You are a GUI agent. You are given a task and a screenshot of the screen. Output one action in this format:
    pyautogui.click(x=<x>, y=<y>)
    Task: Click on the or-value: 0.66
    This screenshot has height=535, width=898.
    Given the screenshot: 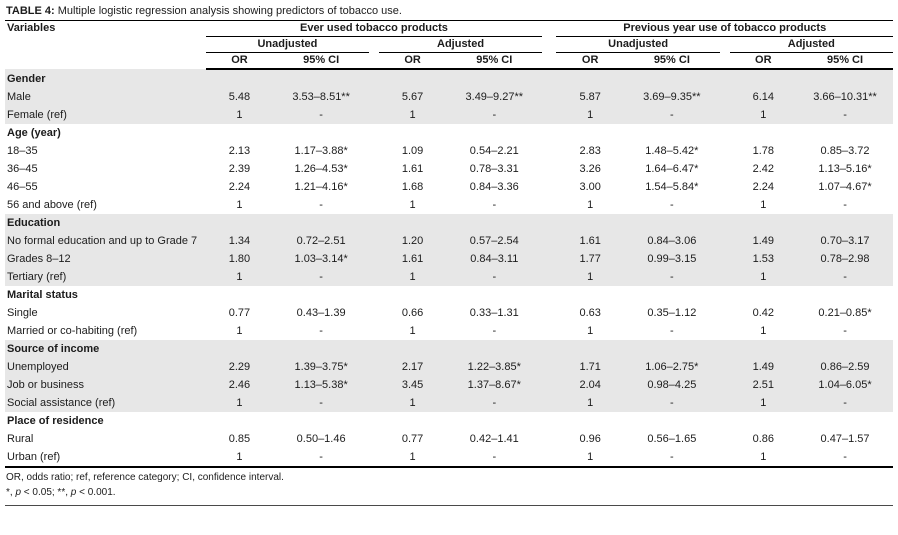 What is the action you would take?
    pyautogui.click(x=412, y=312)
    